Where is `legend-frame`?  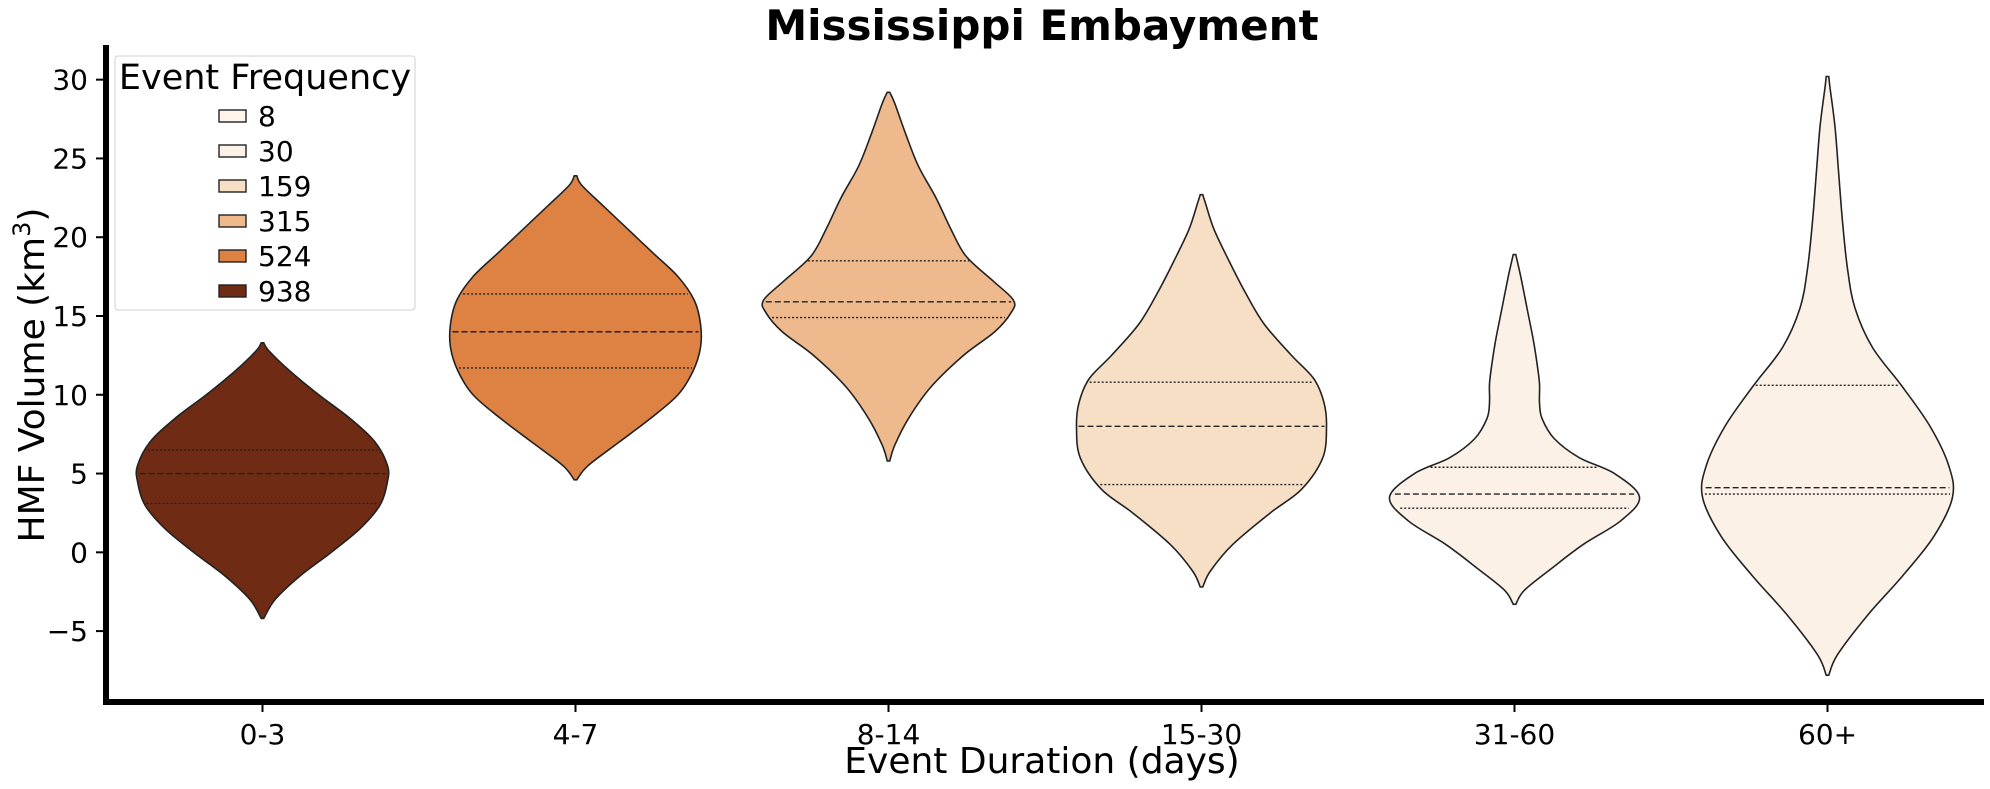
legend-frame is located at coordinates (265, 183).